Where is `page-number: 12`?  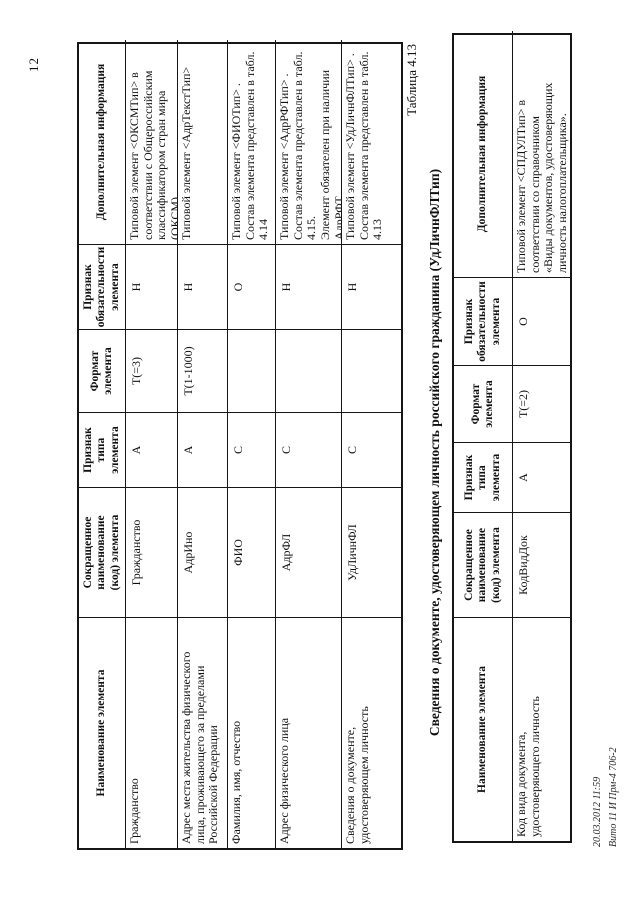
page-number: 12 is located at coordinates (33, 64).